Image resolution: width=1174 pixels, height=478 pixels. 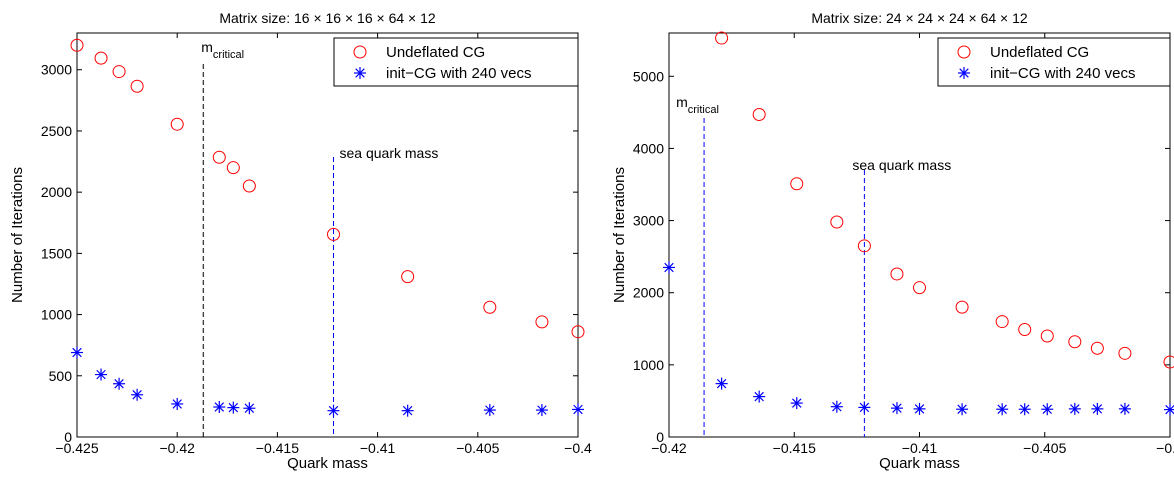 What do you see at coordinates (648, 221) in the screenshot?
I see `c1-y-tick-label: 3000` at bounding box center [648, 221].